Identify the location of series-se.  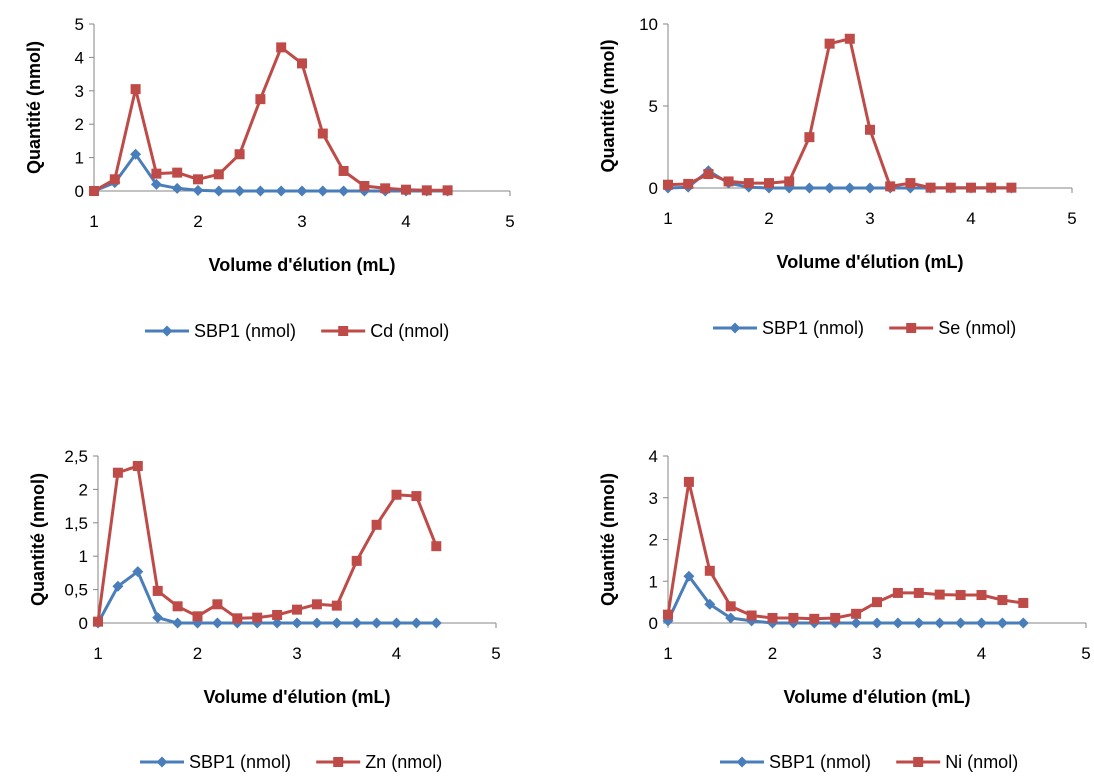
(840, 113).